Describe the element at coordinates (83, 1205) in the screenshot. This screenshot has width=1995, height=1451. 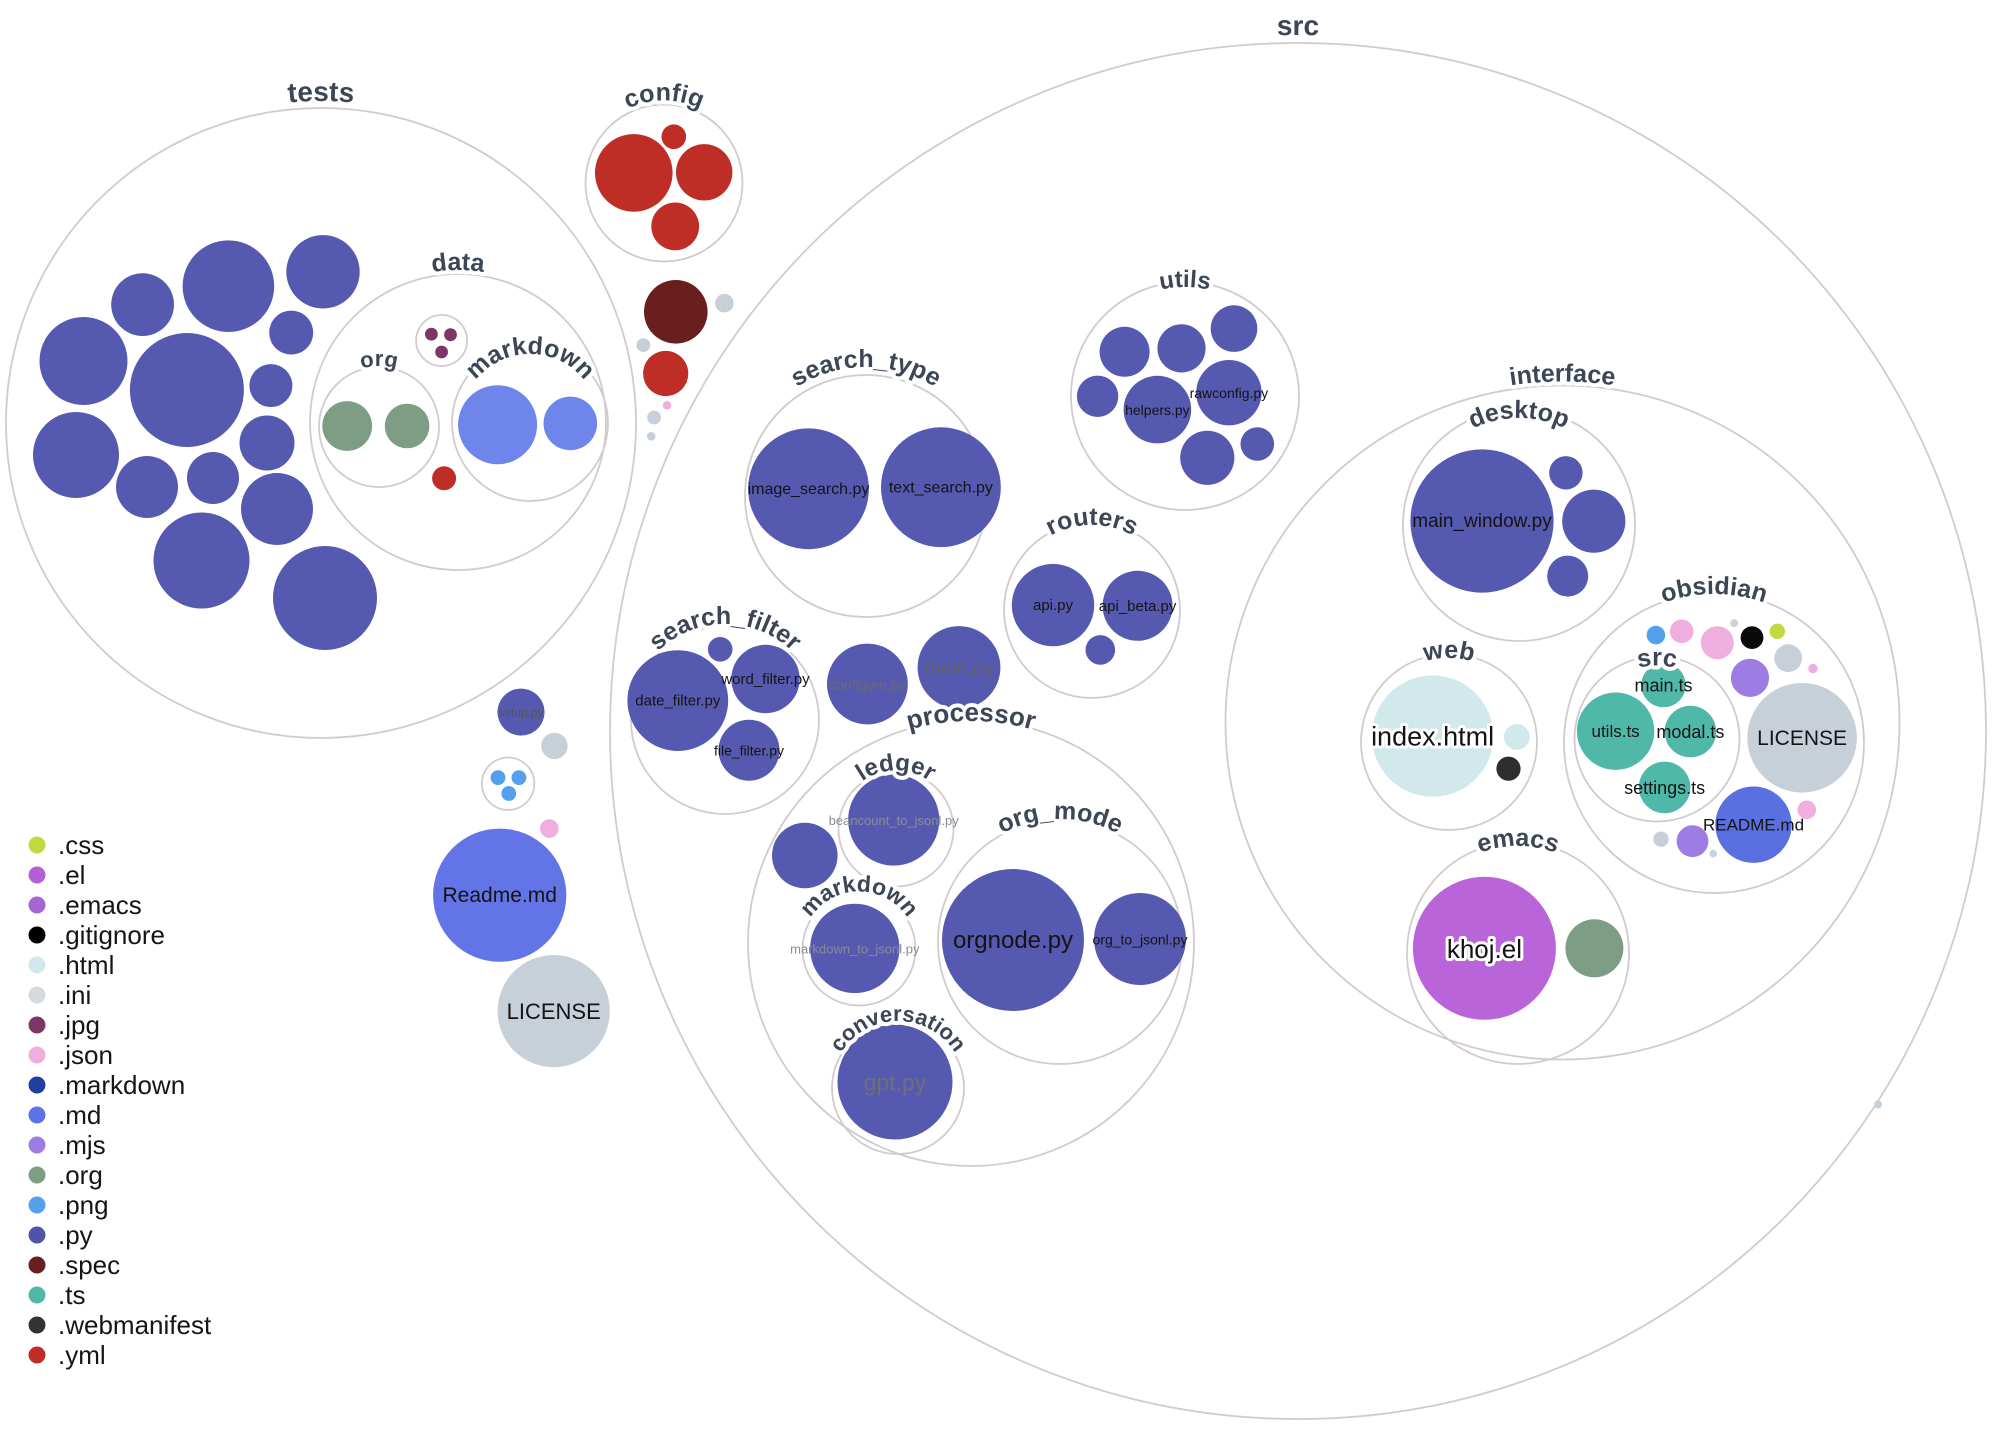
I see `svg-text: .png` at that location.